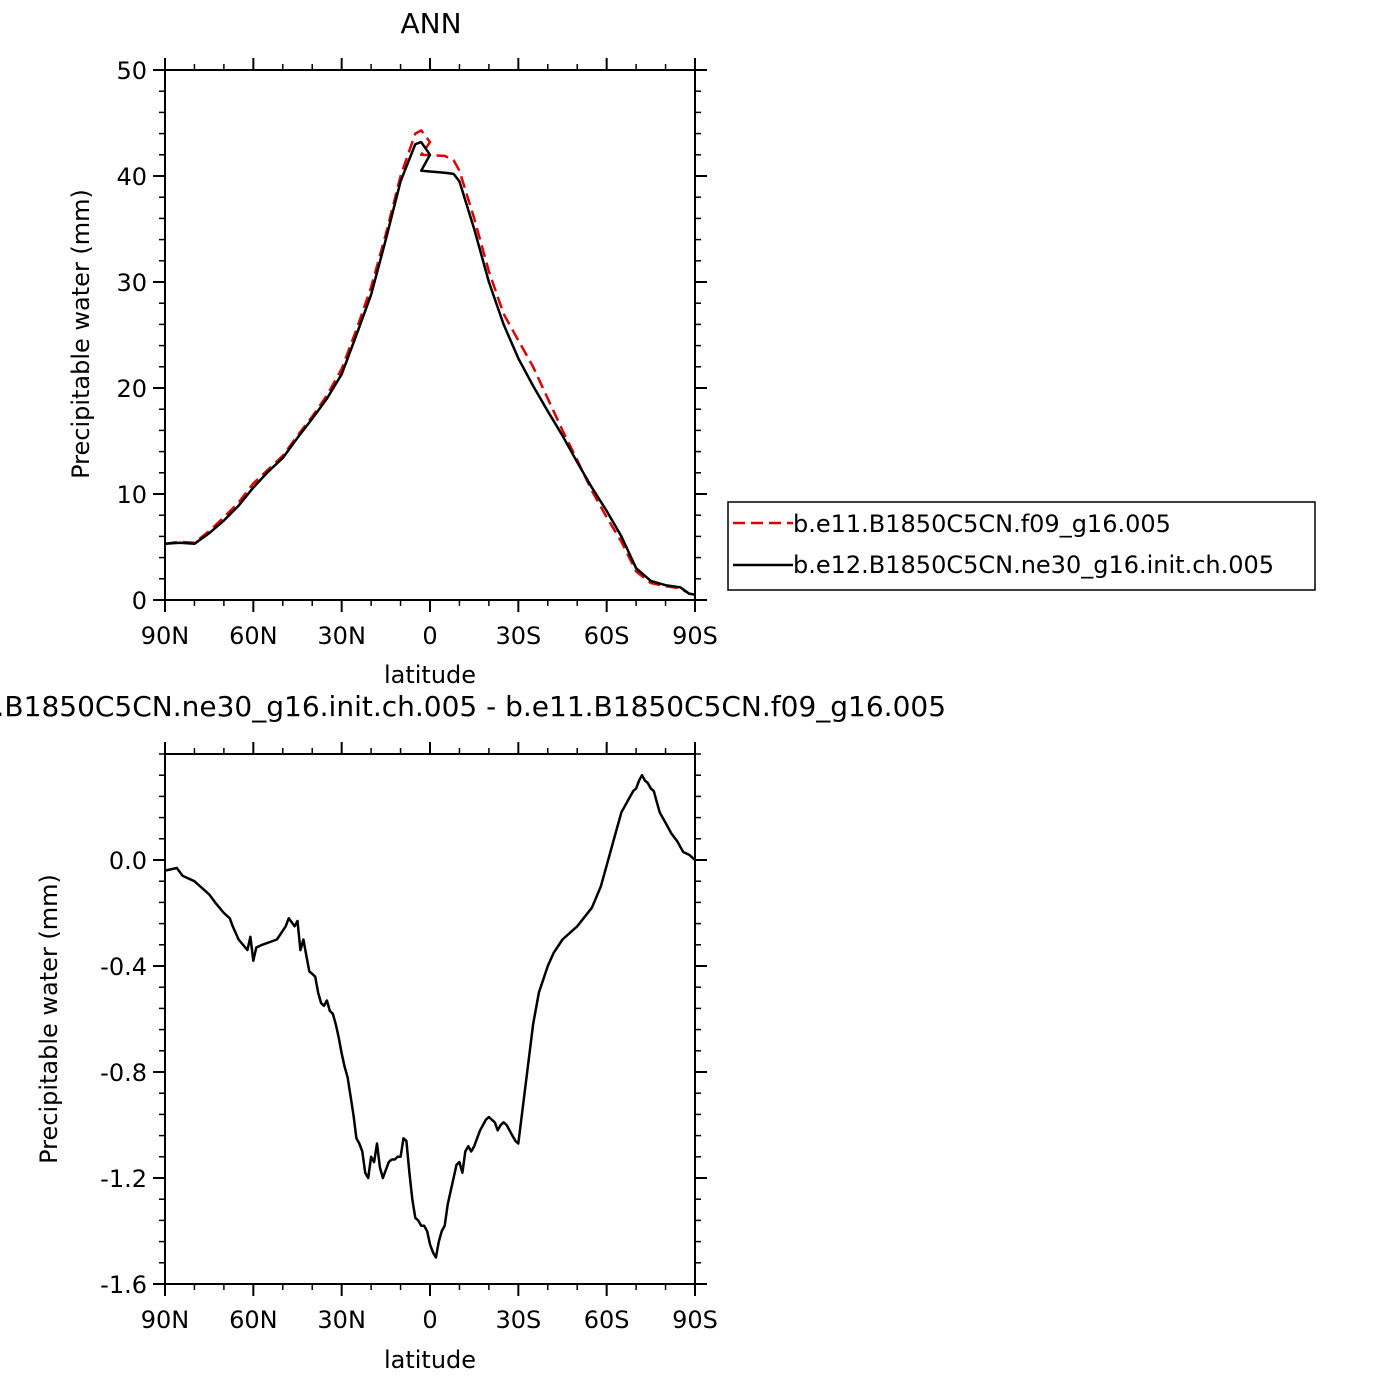 Image resolution: width=1381 pixels, height=1381 pixels. Describe the element at coordinates (123, 1179) in the screenshot. I see `difference-y-tick-label: -1.2` at that location.